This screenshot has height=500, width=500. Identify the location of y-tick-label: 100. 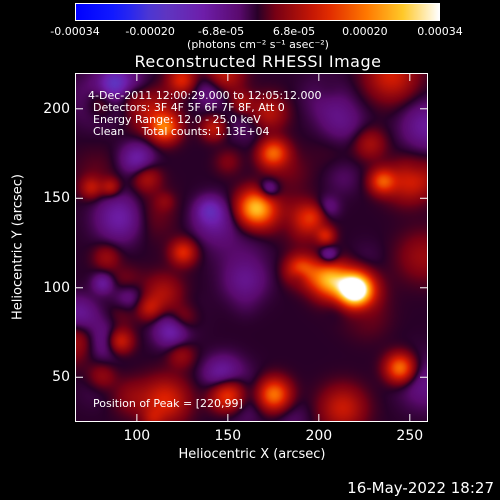
(56, 287).